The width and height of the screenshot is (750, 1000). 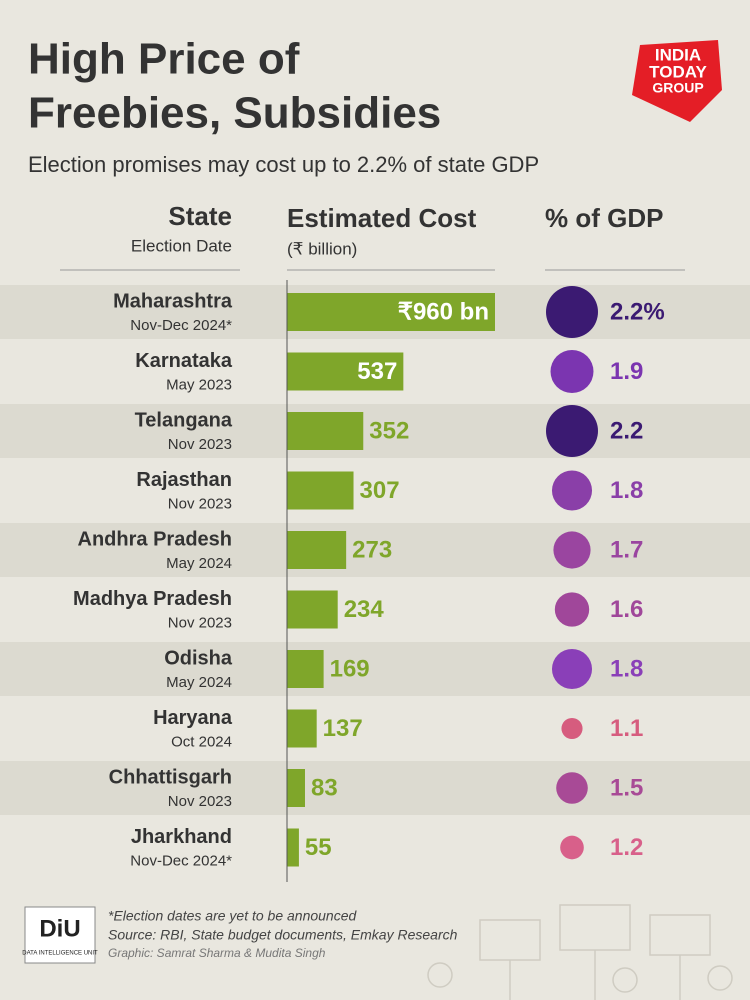 I want to click on header-cost: Estimated Cost, so click(x=382, y=218).